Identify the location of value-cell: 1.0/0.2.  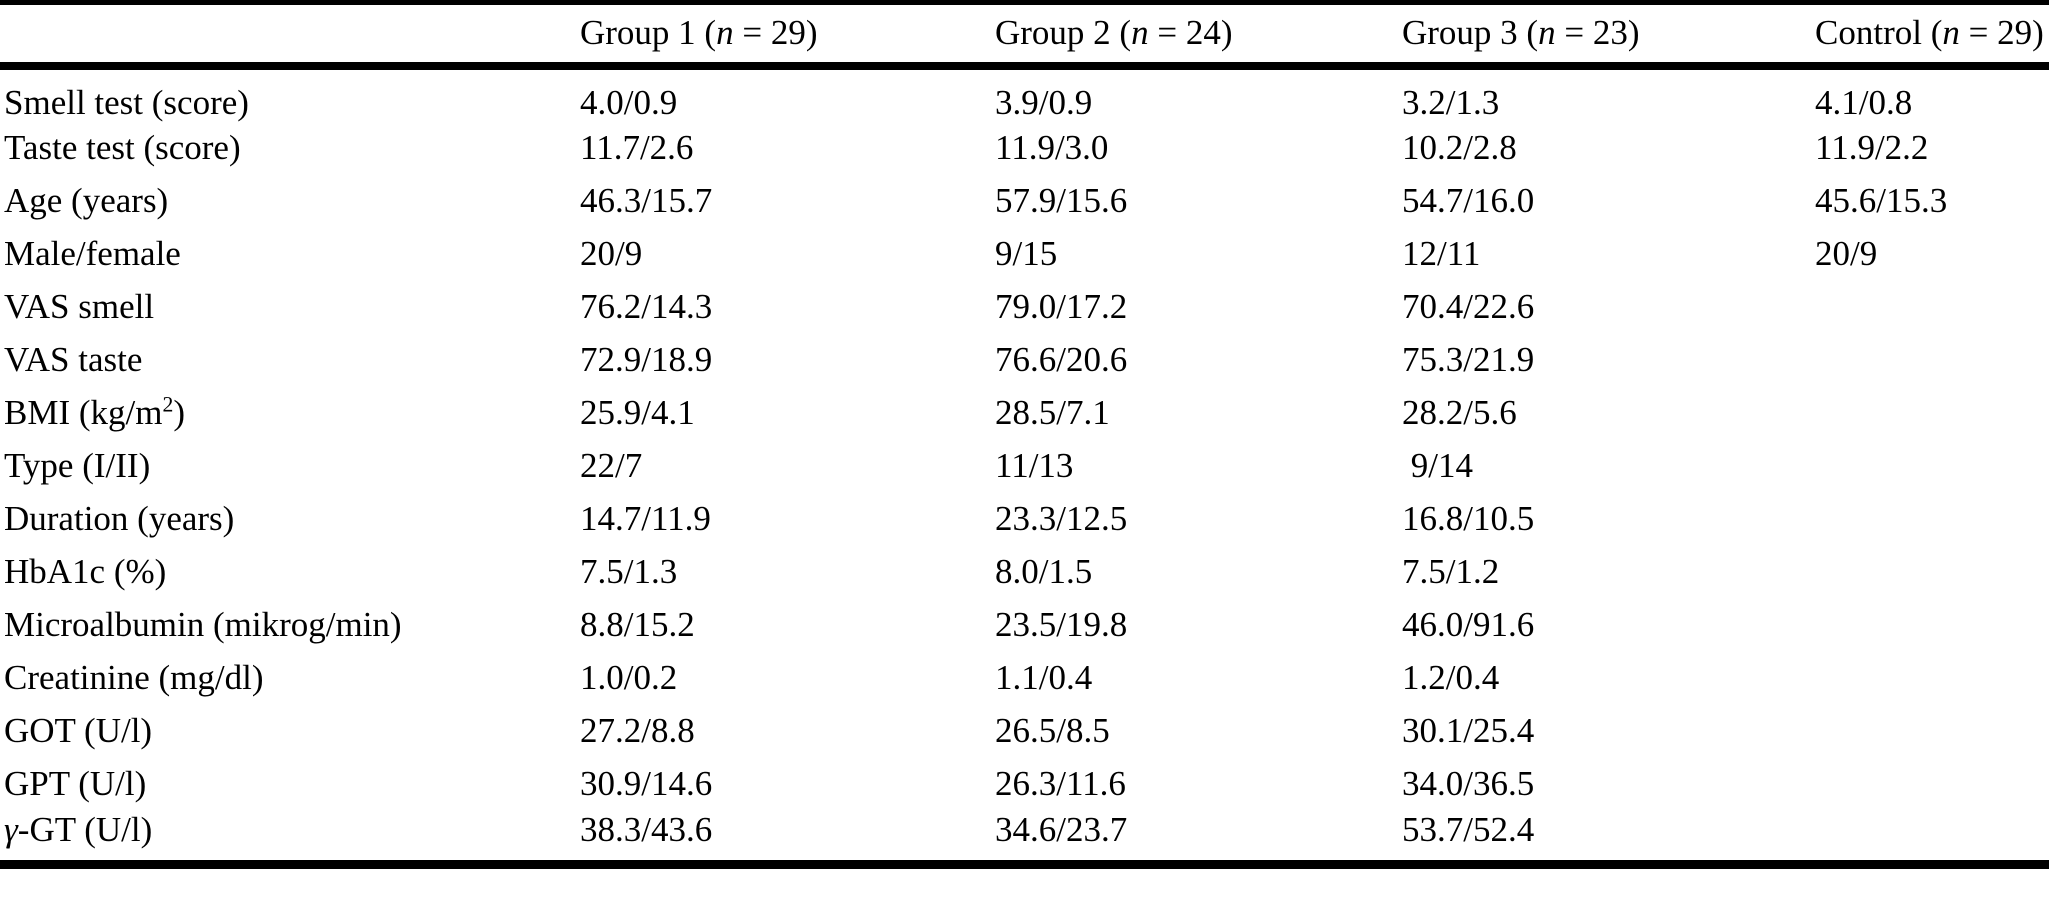
(629, 678).